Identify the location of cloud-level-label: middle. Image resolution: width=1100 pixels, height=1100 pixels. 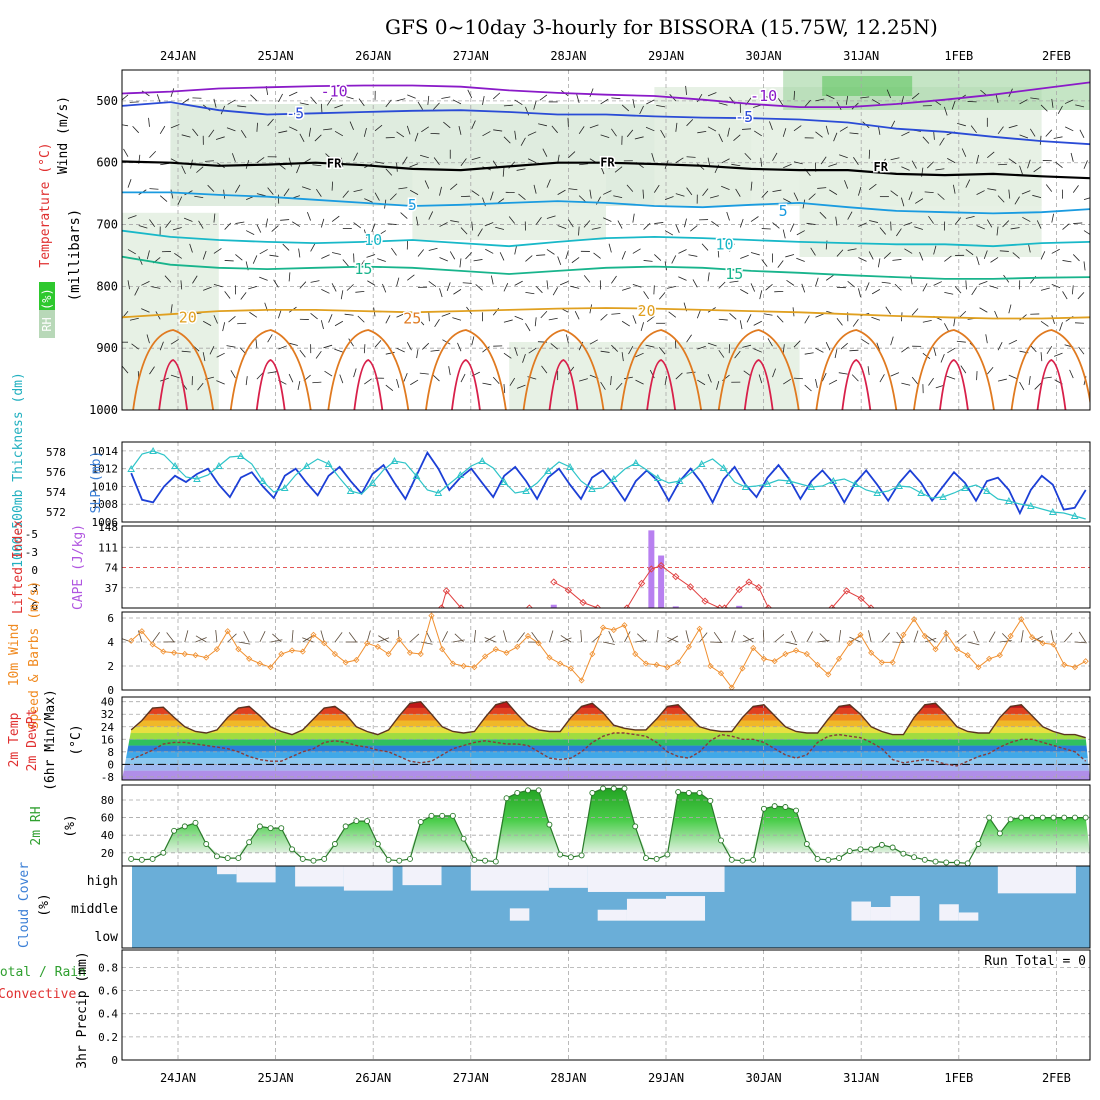
(94, 909).